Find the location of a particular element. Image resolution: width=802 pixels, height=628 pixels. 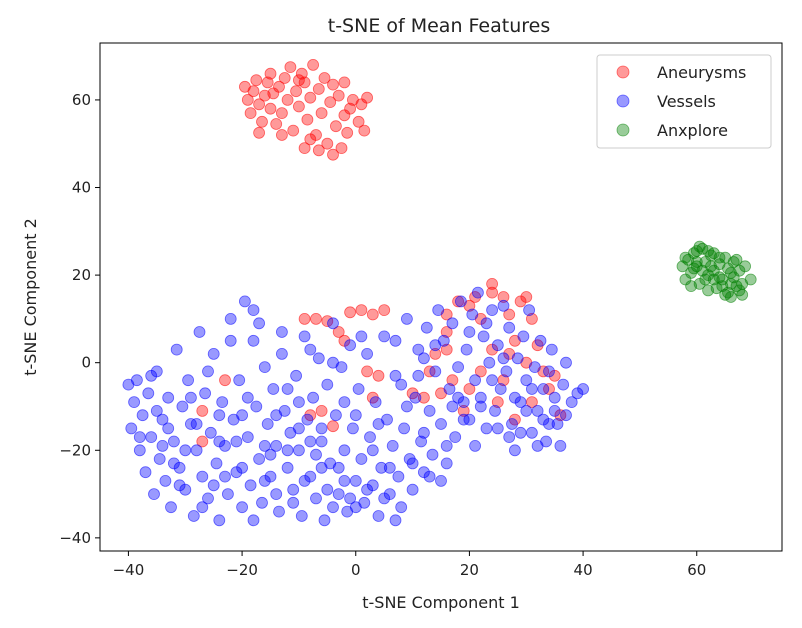

chart-title: t-SNE of Mean Features is located at coordinates (439, 26).